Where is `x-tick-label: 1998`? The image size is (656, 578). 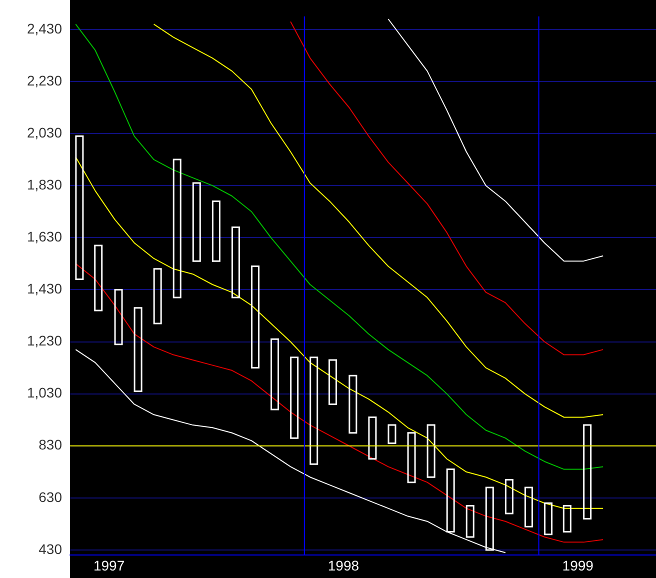 x-tick-label: 1998 is located at coordinates (344, 565).